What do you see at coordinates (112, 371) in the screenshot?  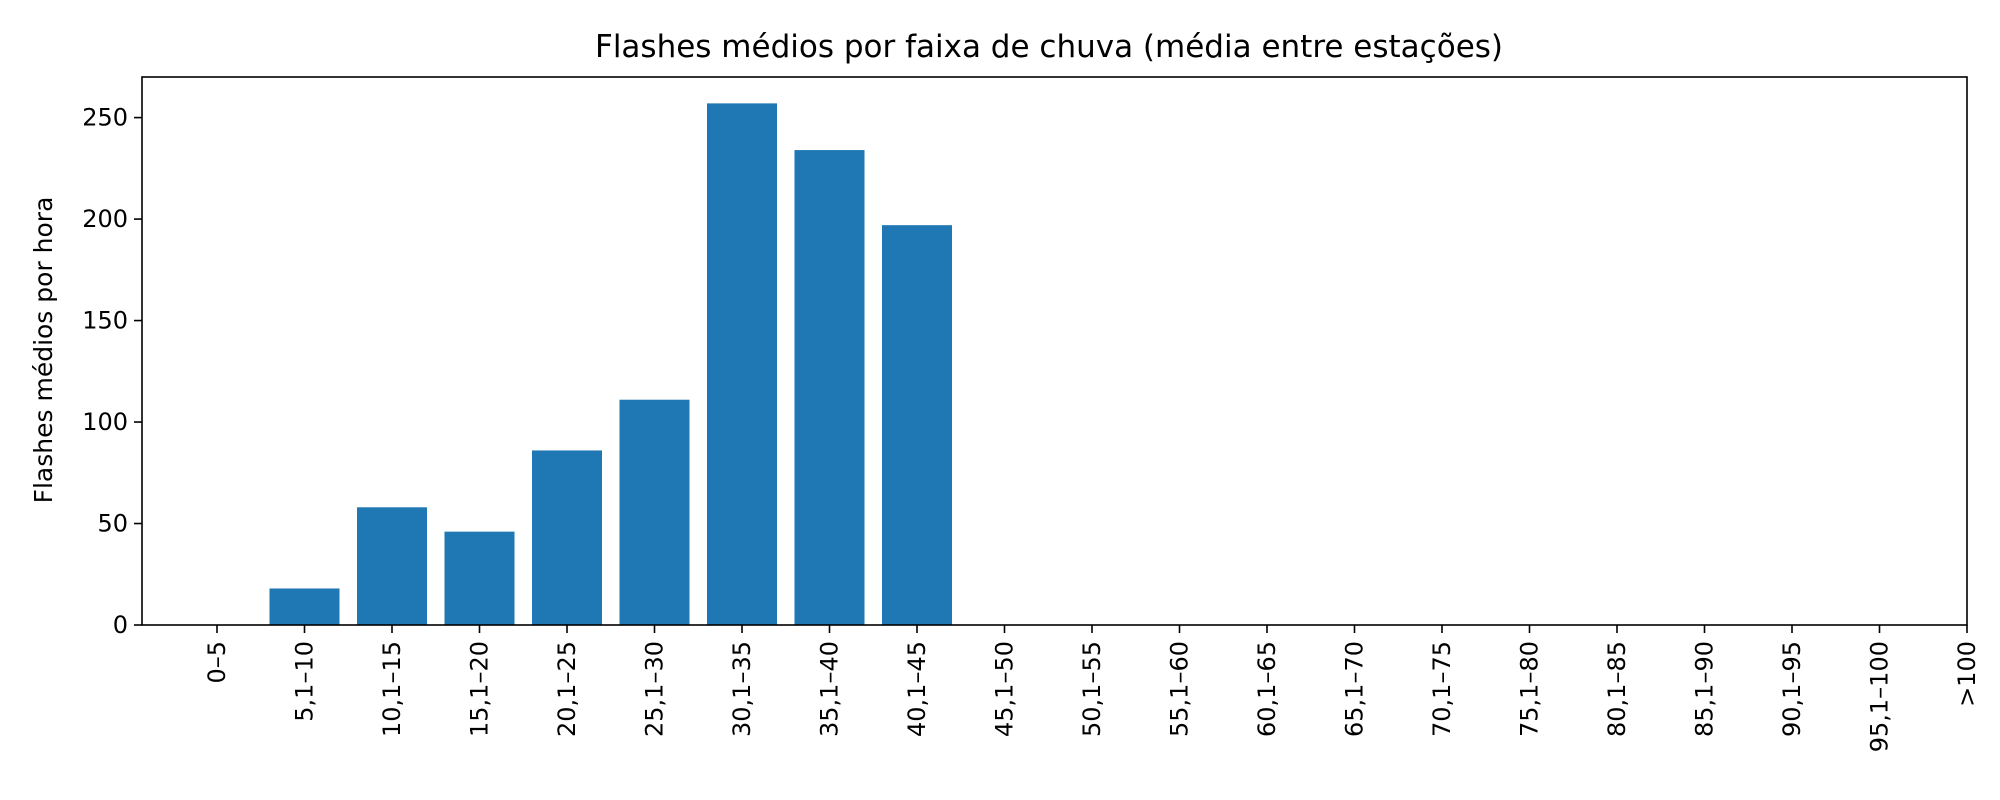 I see `y-axis: 0 50 100 150 200 250` at bounding box center [112, 371].